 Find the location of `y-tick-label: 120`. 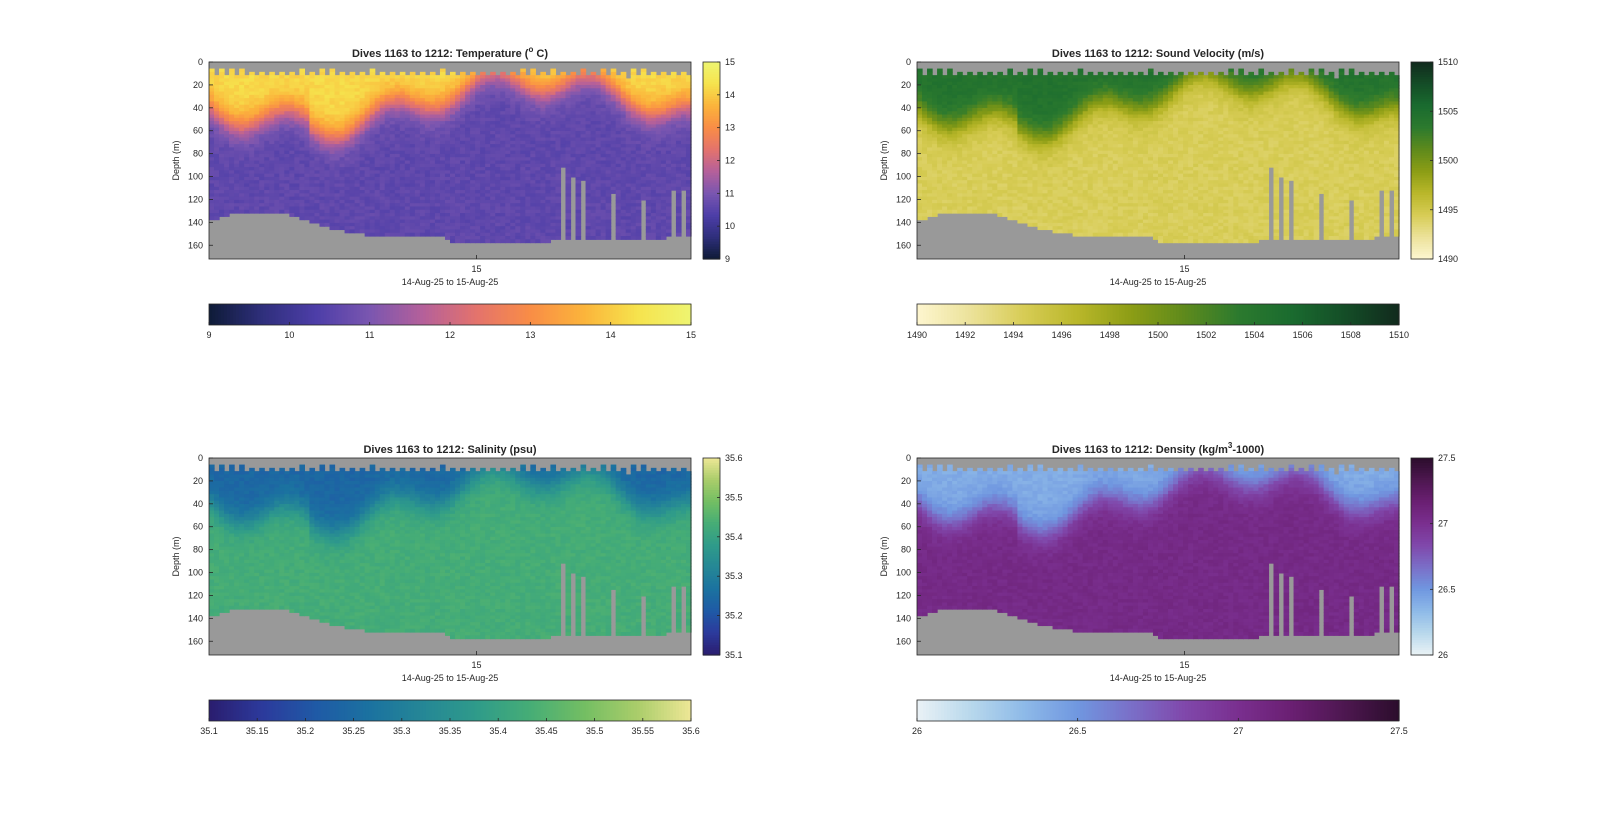

y-tick-label: 120 is located at coordinates (195, 199).